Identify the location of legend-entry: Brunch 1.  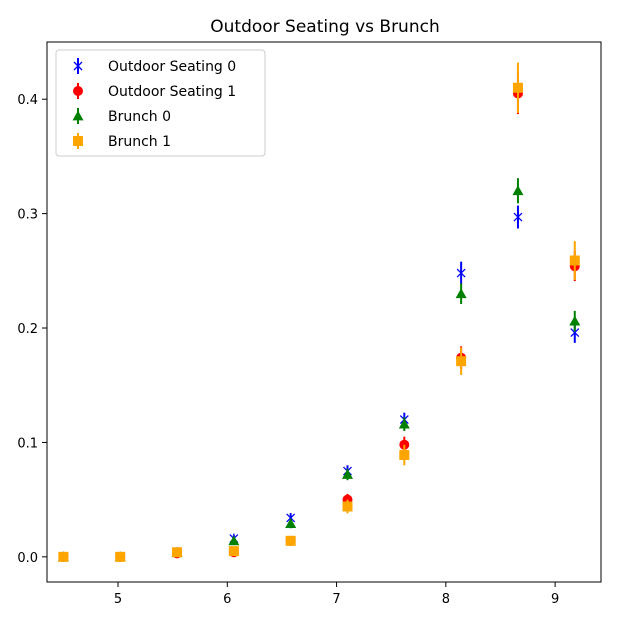
(122, 141).